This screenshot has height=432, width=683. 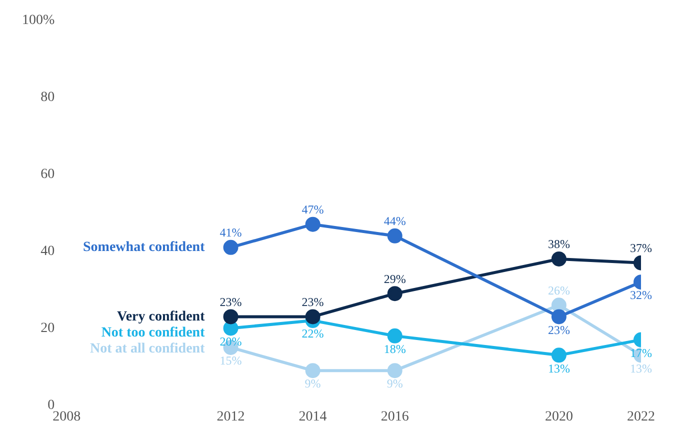 I want to click on y-tick-label: 100%, so click(x=38, y=20).